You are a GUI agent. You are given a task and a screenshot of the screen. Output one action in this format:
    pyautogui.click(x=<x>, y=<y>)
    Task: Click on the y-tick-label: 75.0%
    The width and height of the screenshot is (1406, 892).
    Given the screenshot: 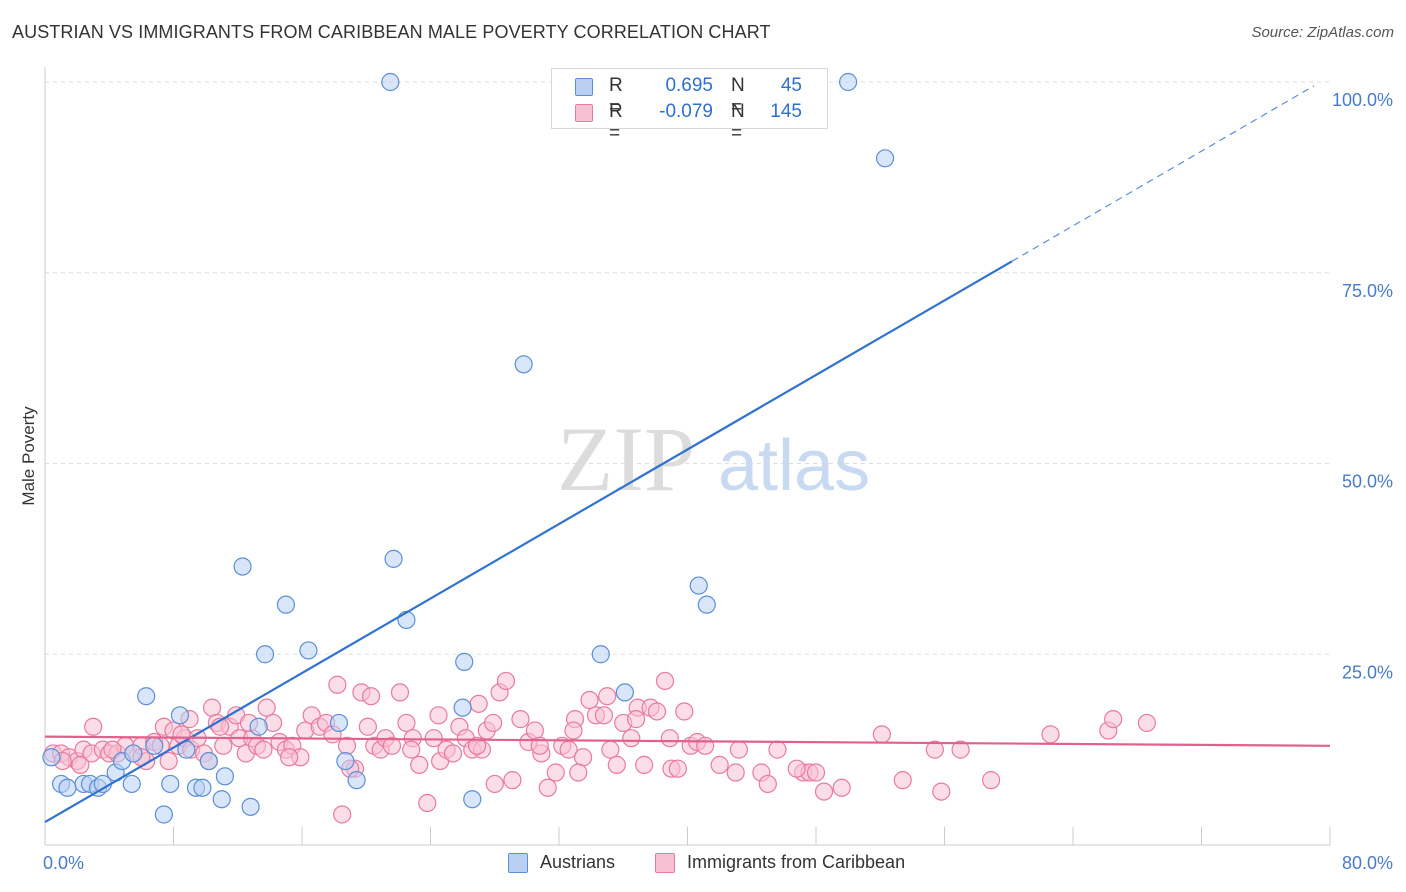 What is the action you would take?
    pyautogui.click(x=1367, y=291)
    